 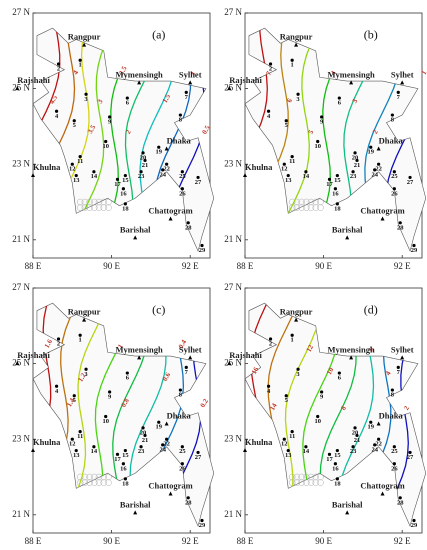 I want to click on station-number: 4, so click(x=269, y=391).